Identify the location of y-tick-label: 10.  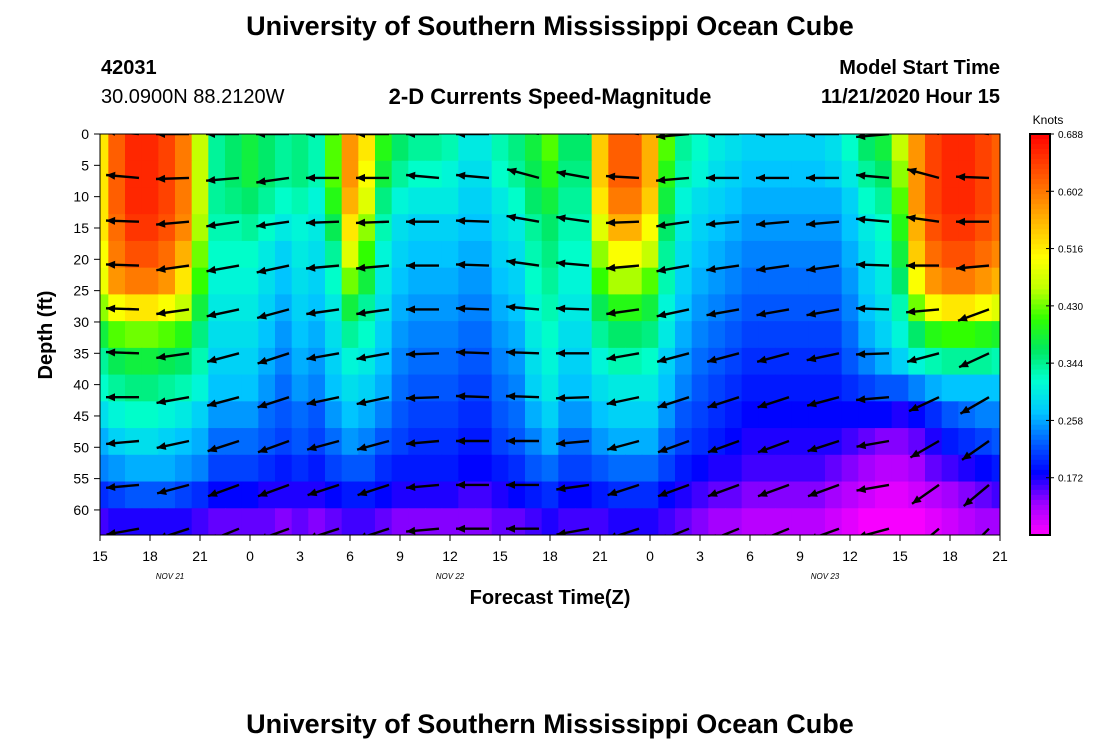
(81, 197).